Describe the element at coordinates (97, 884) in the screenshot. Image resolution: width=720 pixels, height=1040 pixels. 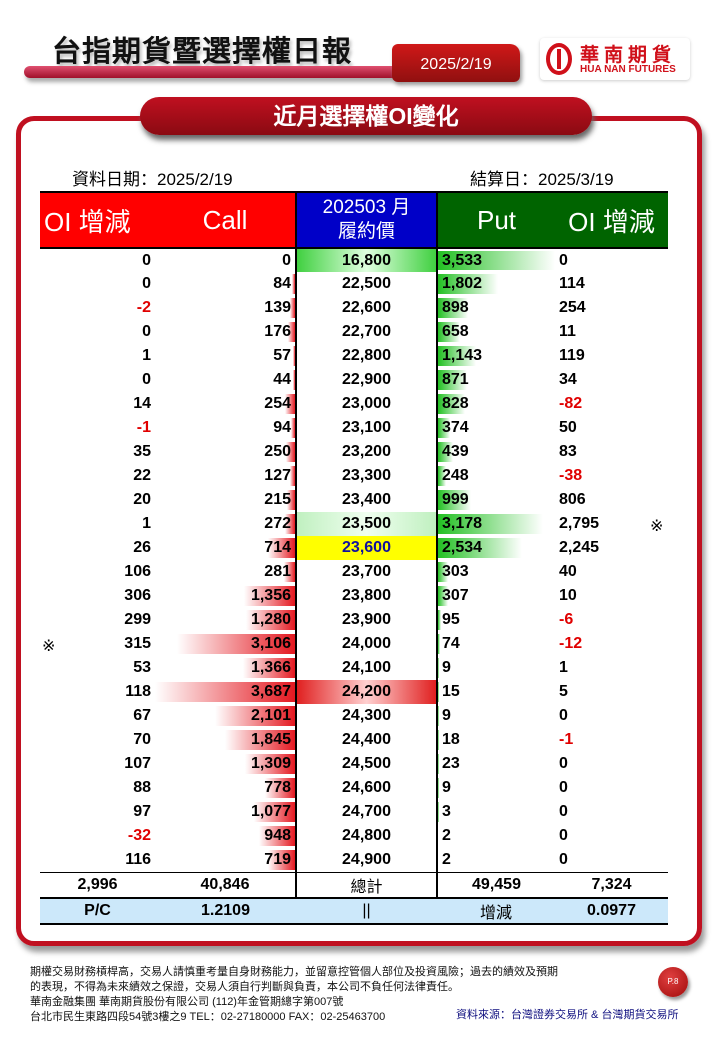
I see `total-call-oi: 2,996` at that location.